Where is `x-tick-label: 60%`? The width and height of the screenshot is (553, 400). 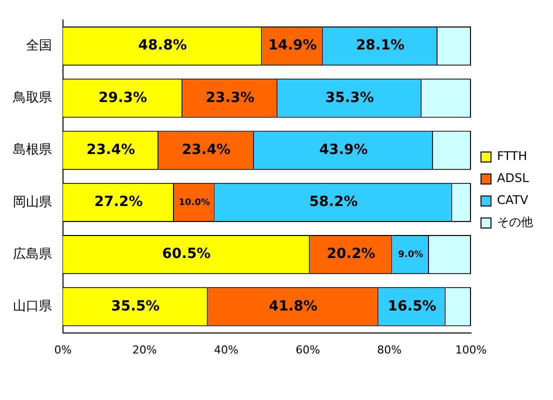
x-tick-label: 60% is located at coordinates (308, 349).